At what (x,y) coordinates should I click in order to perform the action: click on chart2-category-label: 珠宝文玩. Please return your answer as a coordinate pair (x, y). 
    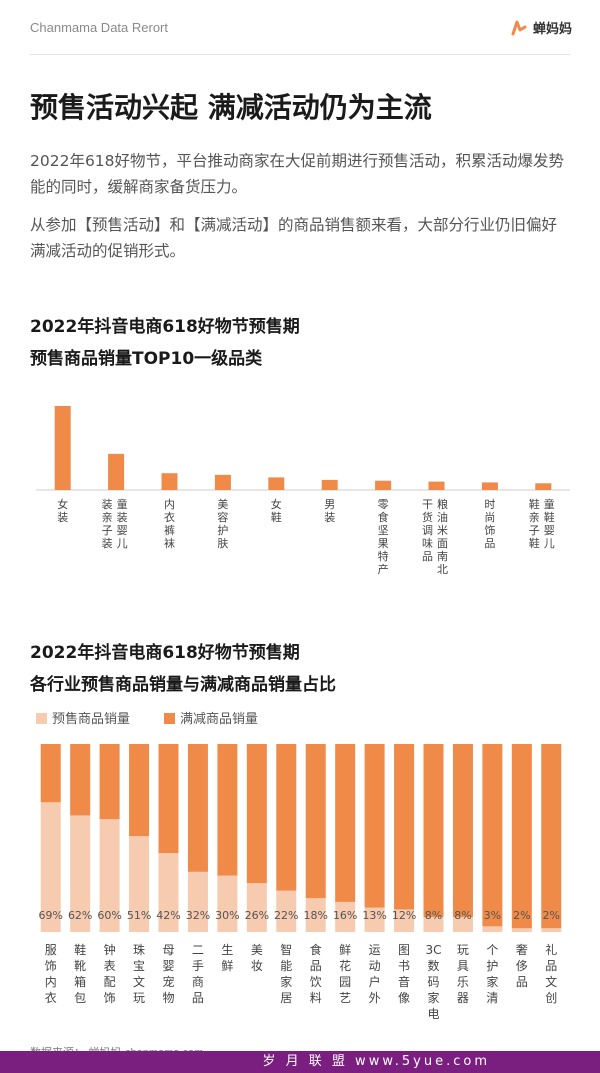
    Looking at the image, I should click on (139, 974).